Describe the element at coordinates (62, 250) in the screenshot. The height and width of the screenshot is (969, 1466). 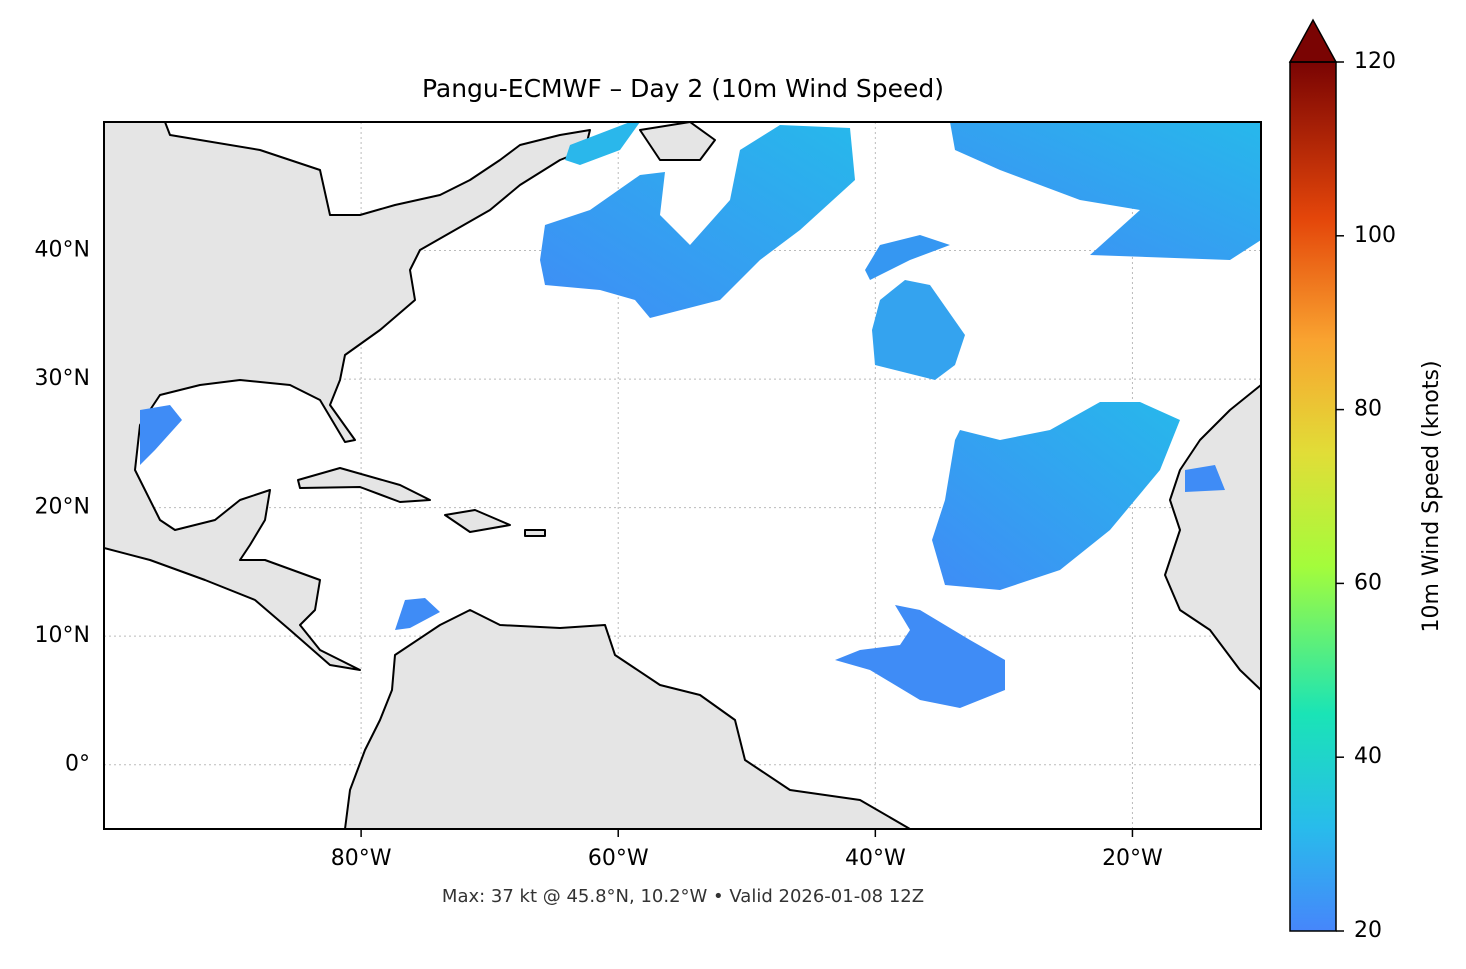
I see `y-tick-label: 40°N` at that location.